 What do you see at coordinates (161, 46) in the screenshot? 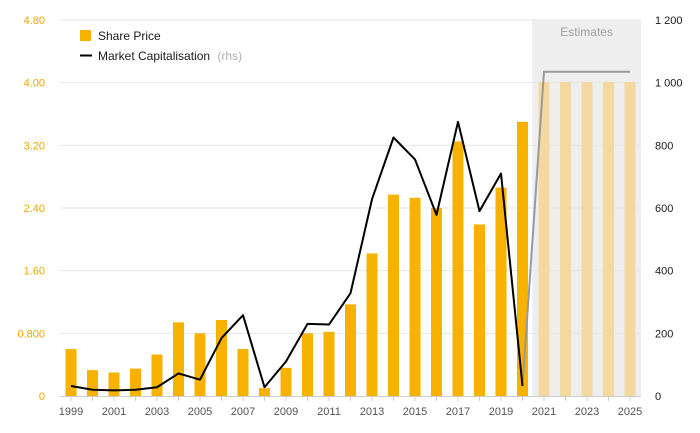
I see `legend: Share Price Market Capitalisation (rhs)` at bounding box center [161, 46].